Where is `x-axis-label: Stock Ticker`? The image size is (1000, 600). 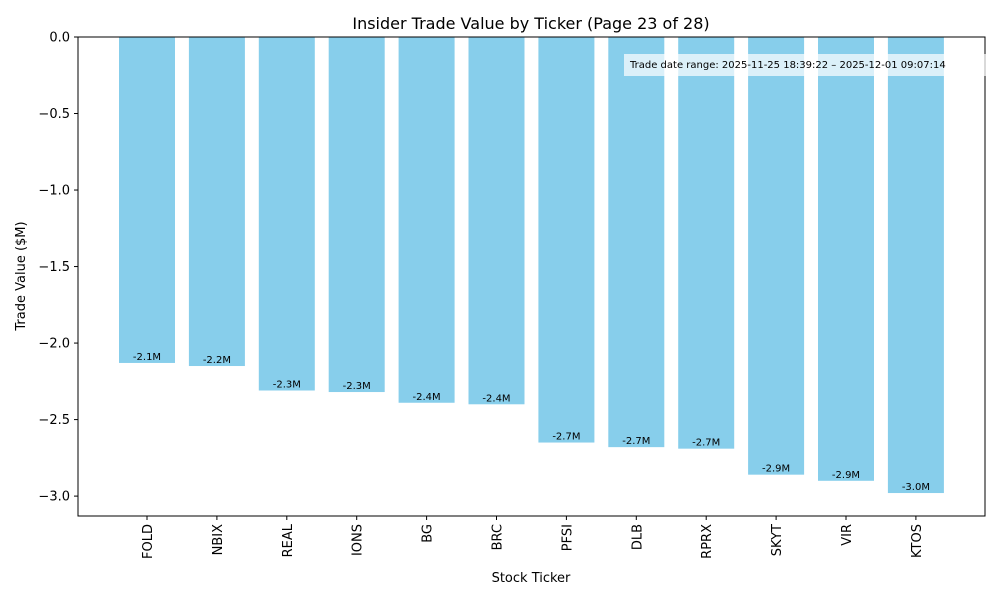
x-axis-label: Stock Ticker is located at coordinates (531, 578).